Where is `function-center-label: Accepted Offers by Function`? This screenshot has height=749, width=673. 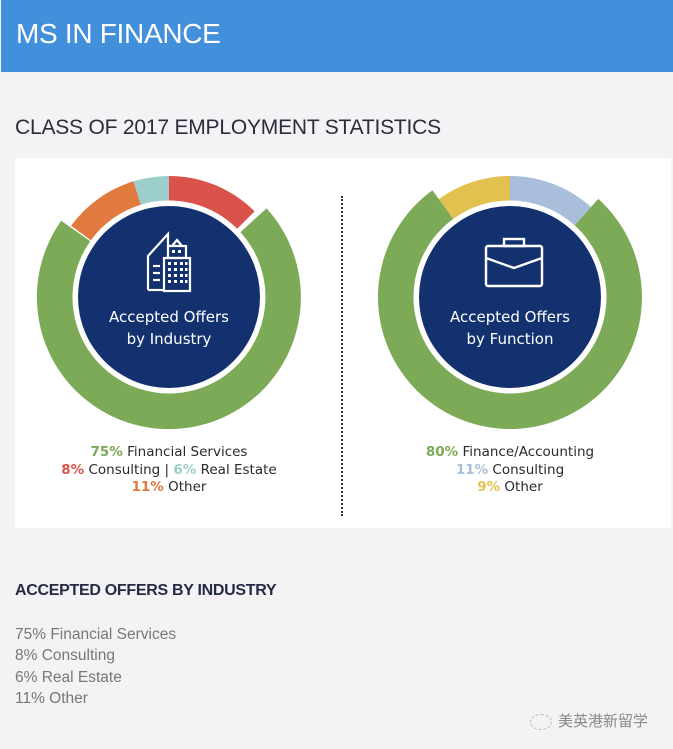 function-center-label: Accepted Offers by Function is located at coordinates (510, 328).